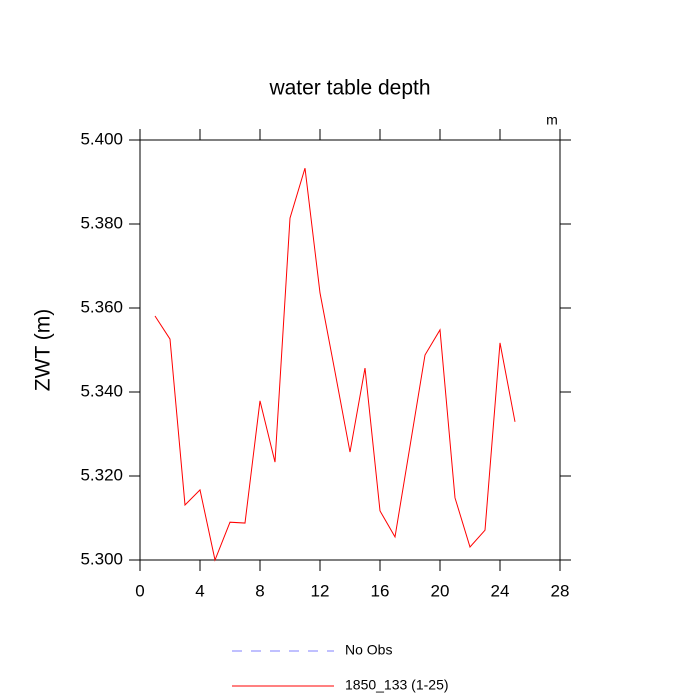 The image size is (700, 700). Describe the element at coordinates (101, 138) in the screenshot. I see `y-tick-label: 5.400` at that location.